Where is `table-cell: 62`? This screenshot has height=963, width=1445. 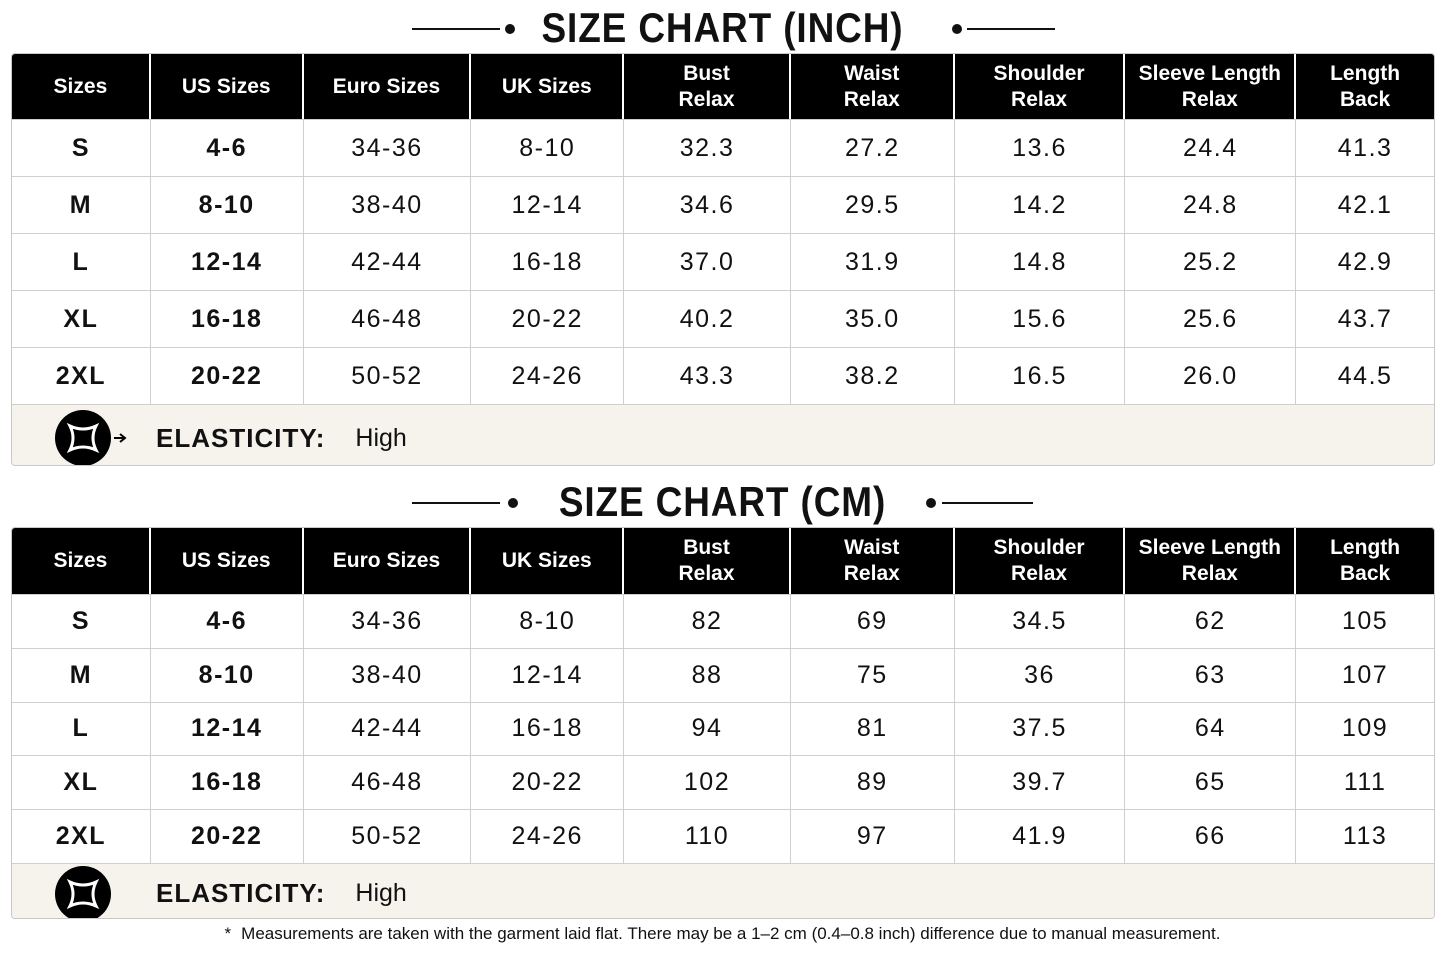 table-cell: 62 is located at coordinates (1211, 621).